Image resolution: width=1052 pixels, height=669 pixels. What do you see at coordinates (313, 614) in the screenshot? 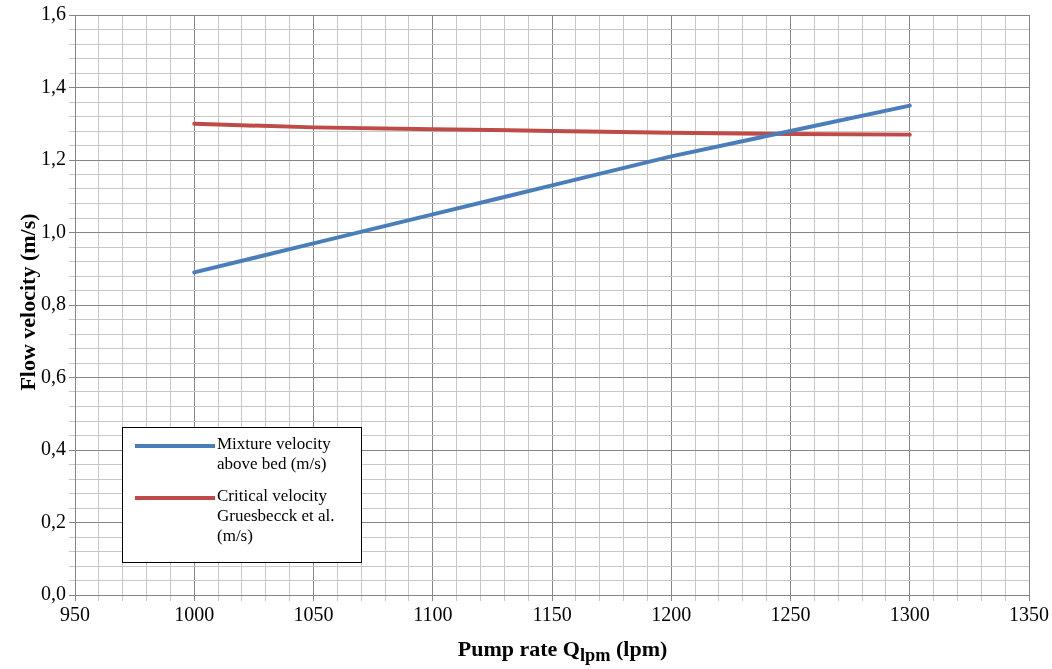
I see `x-tick-label: 1050` at bounding box center [313, 614].